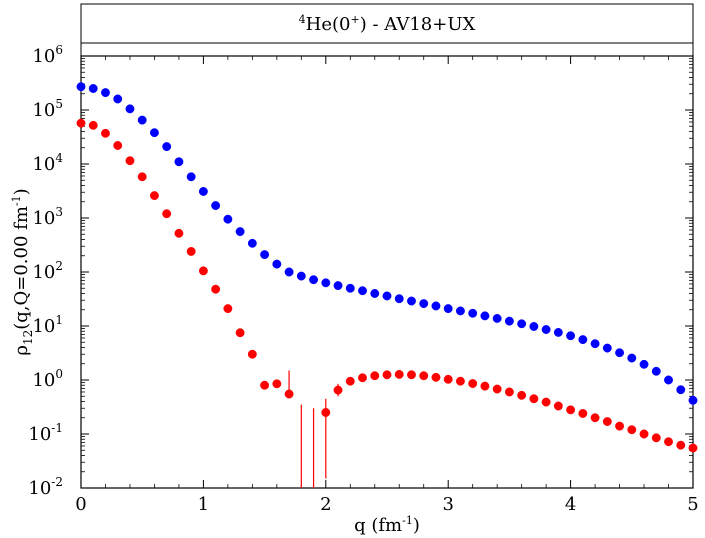 This screenshot has width=705, height=538. What do you see at coordinates (47, 271) in the screenshot?
I see `y-tick-label: 10²` at bounding box center [47, 271].